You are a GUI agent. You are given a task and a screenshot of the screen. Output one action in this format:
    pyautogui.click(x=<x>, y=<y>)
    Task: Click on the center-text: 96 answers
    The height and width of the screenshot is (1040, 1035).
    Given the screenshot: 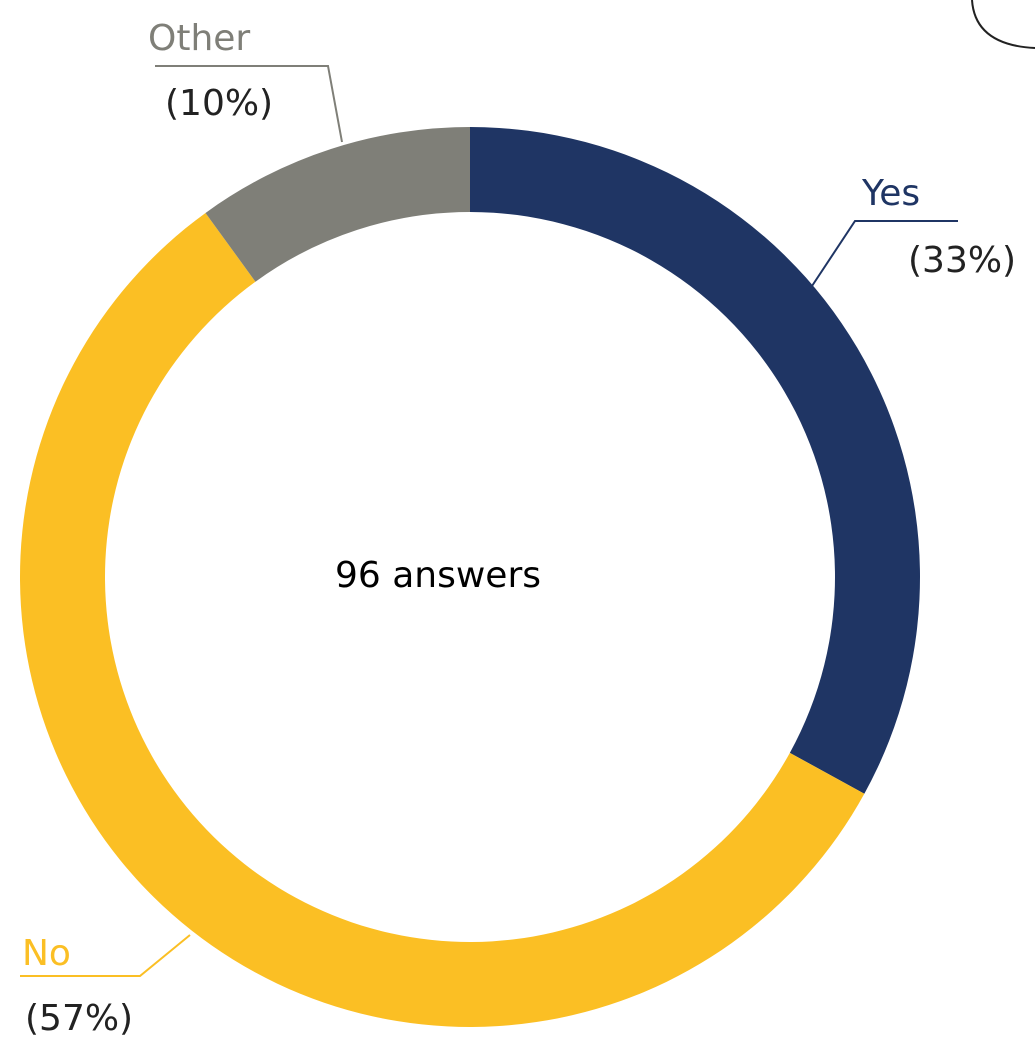 What is the action you would take?
    pyautogui.click(x=438, y=575)
    